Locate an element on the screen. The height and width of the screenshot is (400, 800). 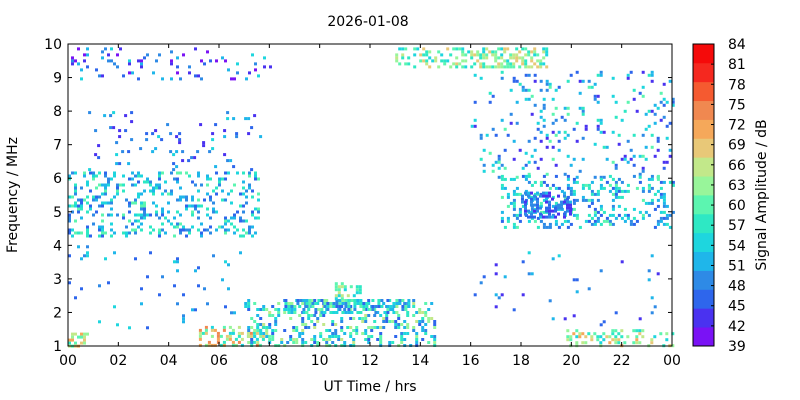
x-tick-label: 18 is located at coordinates (521, 361).